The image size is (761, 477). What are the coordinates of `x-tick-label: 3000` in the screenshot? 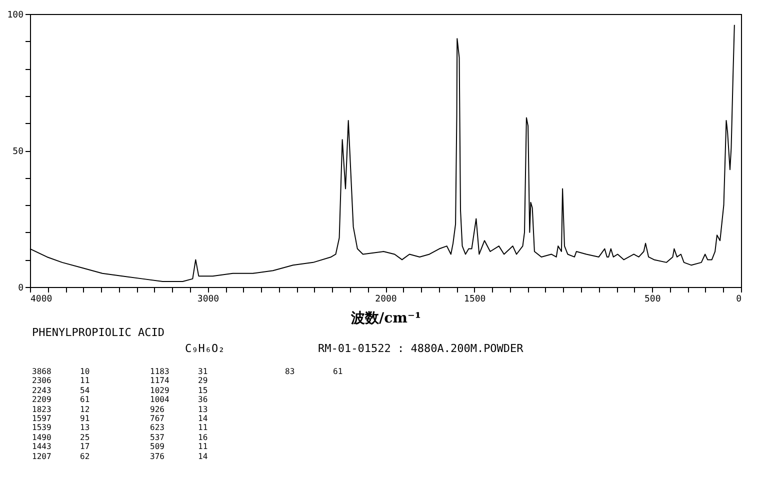 It's located at (208, 299).